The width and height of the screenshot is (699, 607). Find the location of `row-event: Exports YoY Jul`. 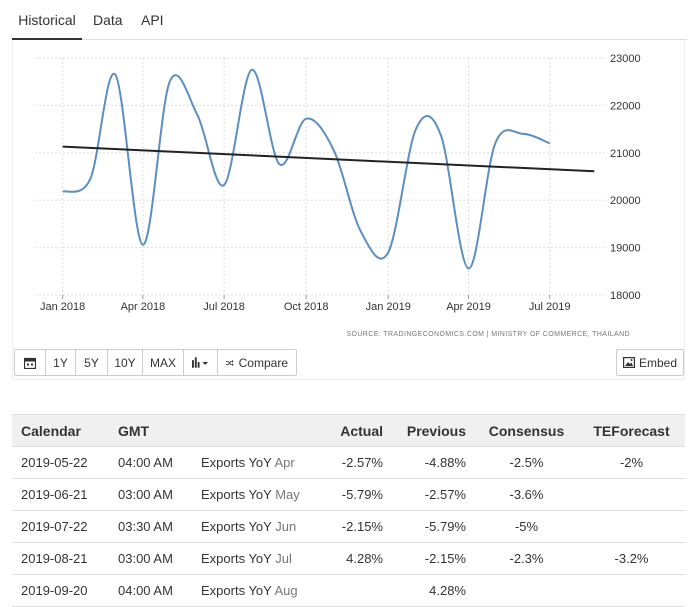

row-event: Exports YoY Jul is located at coordinates (259, 558).